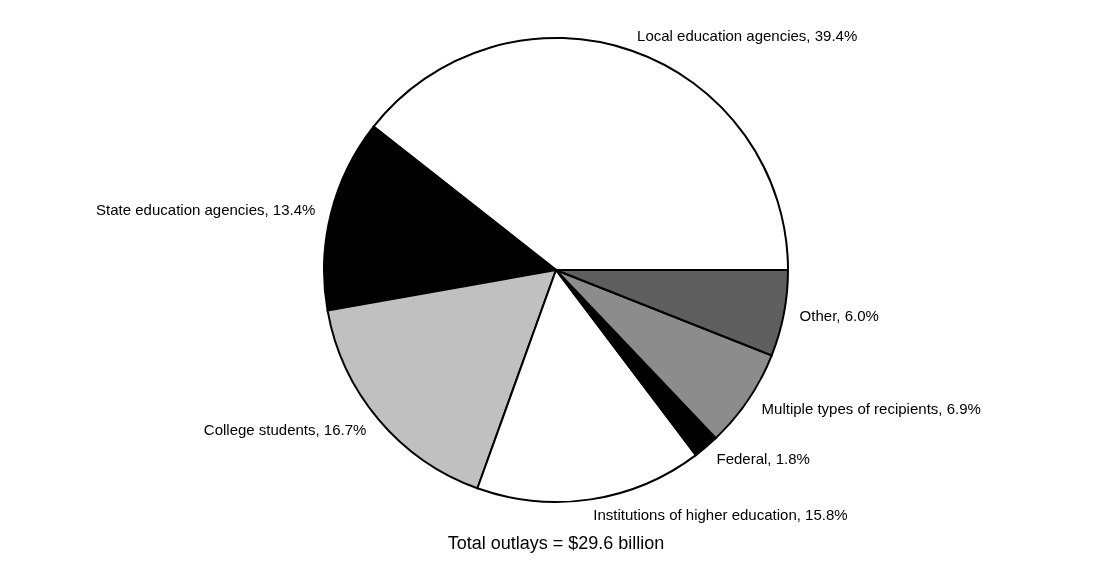 Image resolution: width=1112 pixels, height=579 pixels. What do you see at coordinates (720, 515) in the screenshot?
I see `slice-label: Institutions of higher education, 15.8%` at bounding box center [720, 515].